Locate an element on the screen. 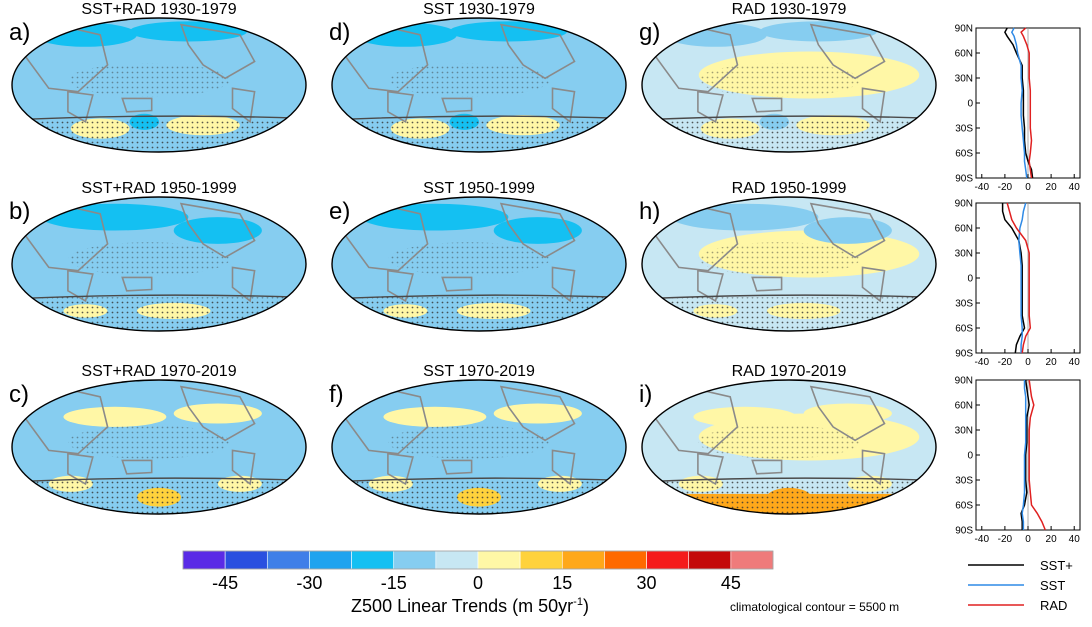 This screenshot has height=627, width=1092. panel-label: e) is located at coordinates (339, 211).